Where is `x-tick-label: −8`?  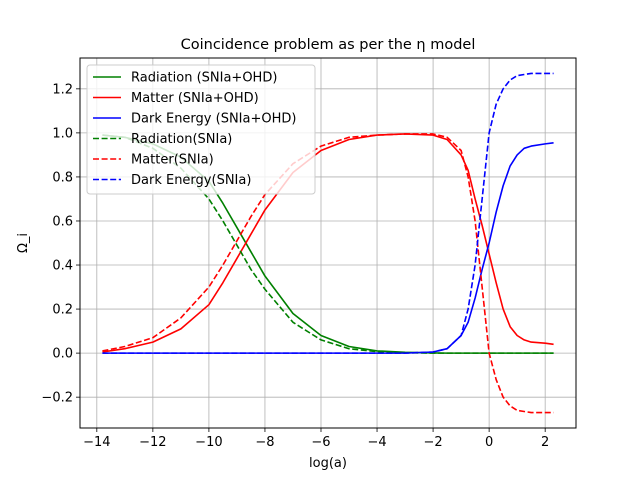
x-tick-label: −8 is located at coordinates (264, 442).